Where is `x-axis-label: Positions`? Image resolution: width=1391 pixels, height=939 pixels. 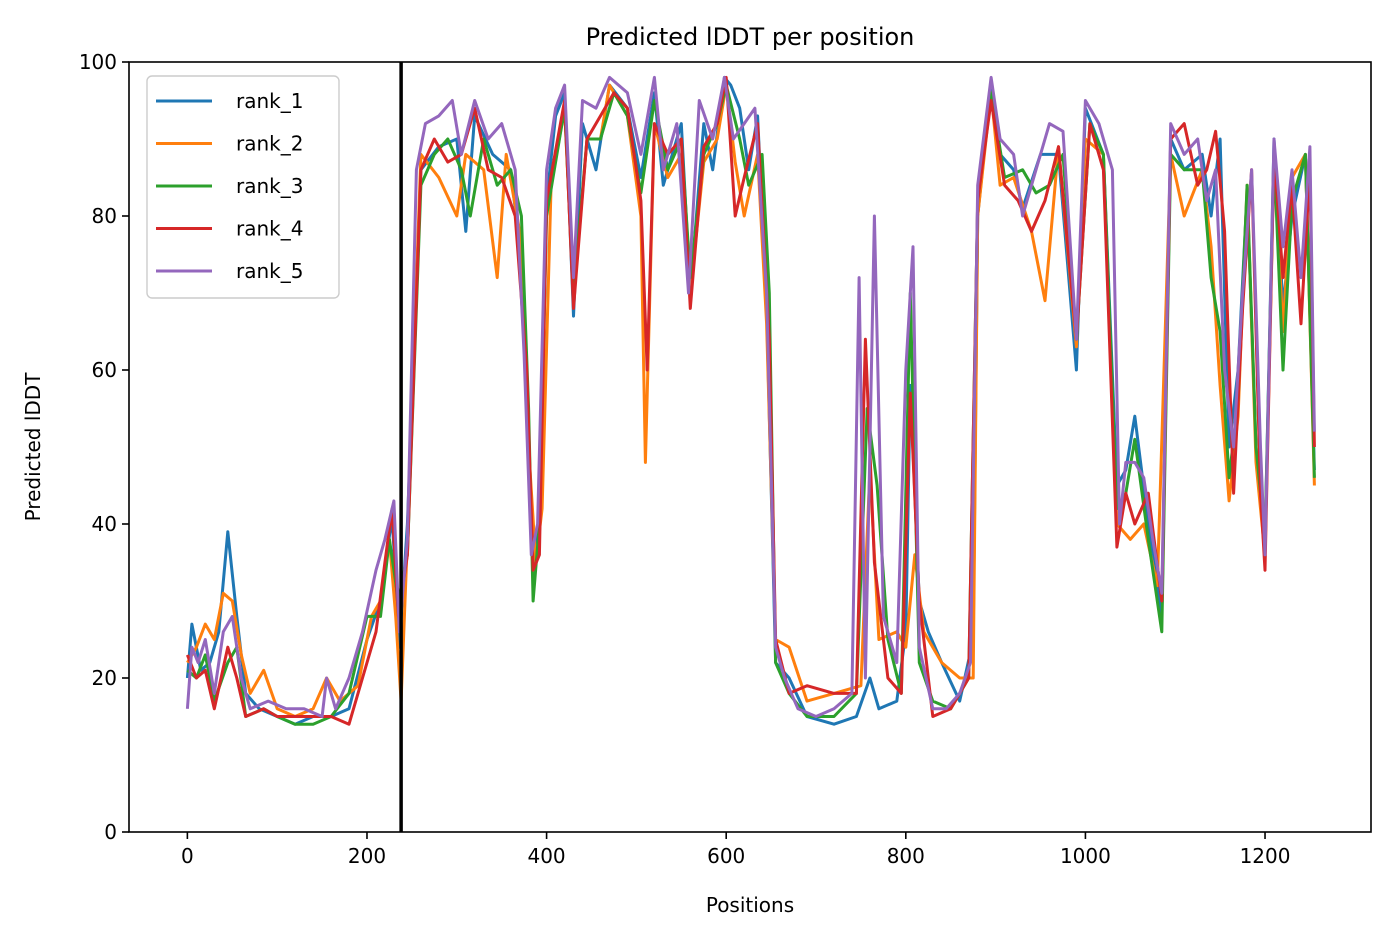
x-axis-label: Positions is located at coordinates (750, 905).